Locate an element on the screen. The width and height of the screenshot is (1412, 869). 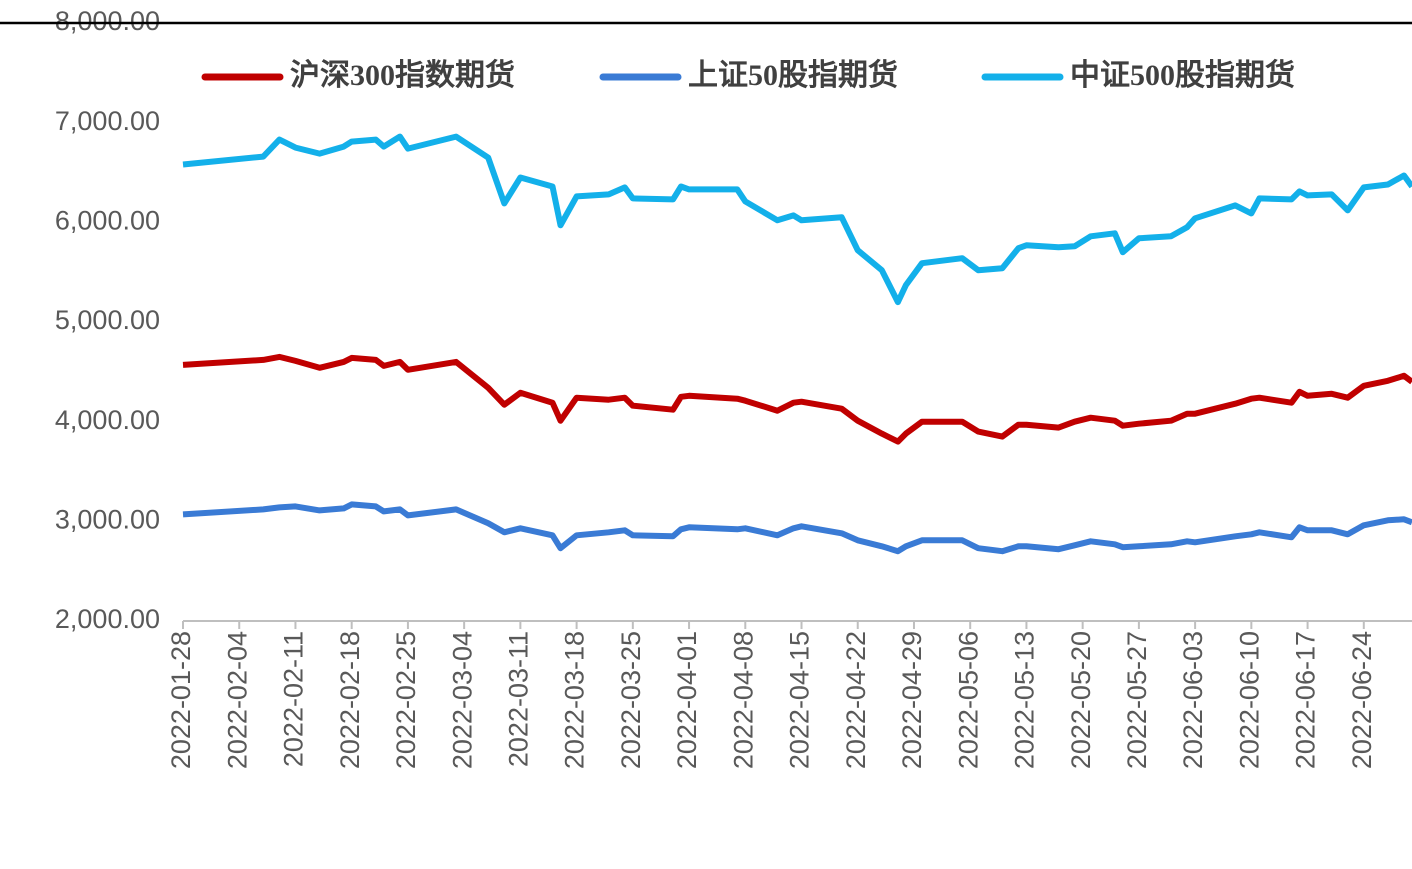
y-tick-label: 6,000.00 is located at coordinates (107, 220).